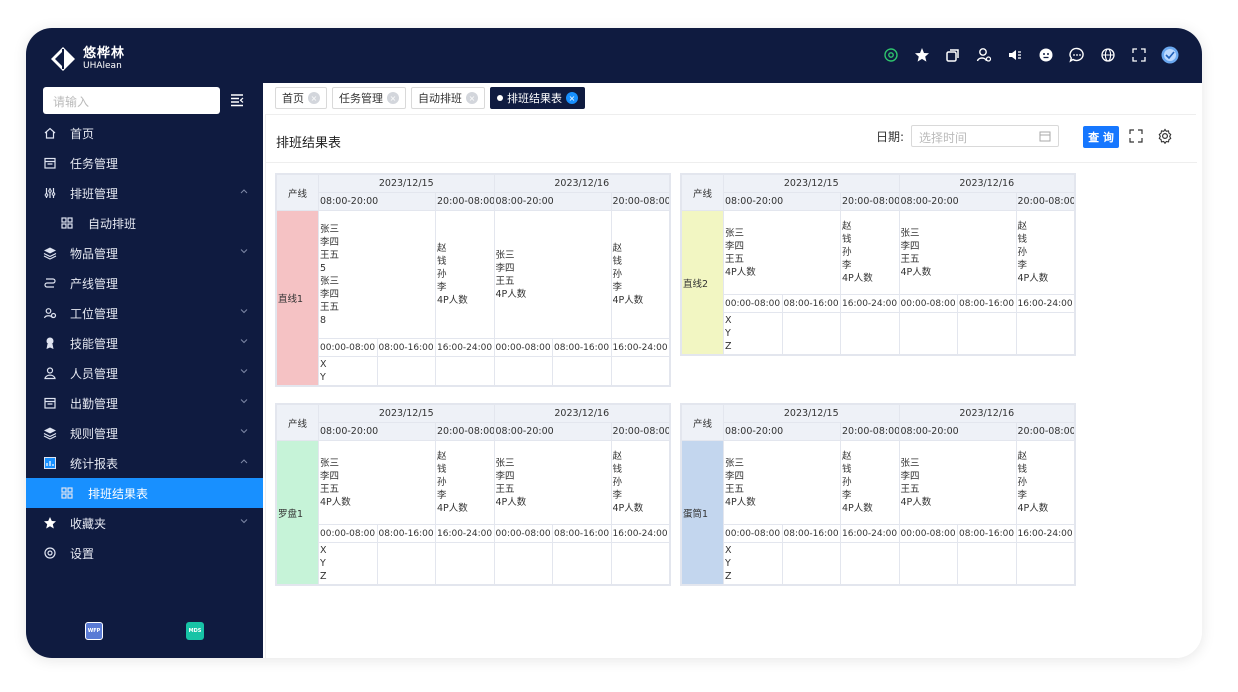  I want to click on eye-icon, so click(891, 55).